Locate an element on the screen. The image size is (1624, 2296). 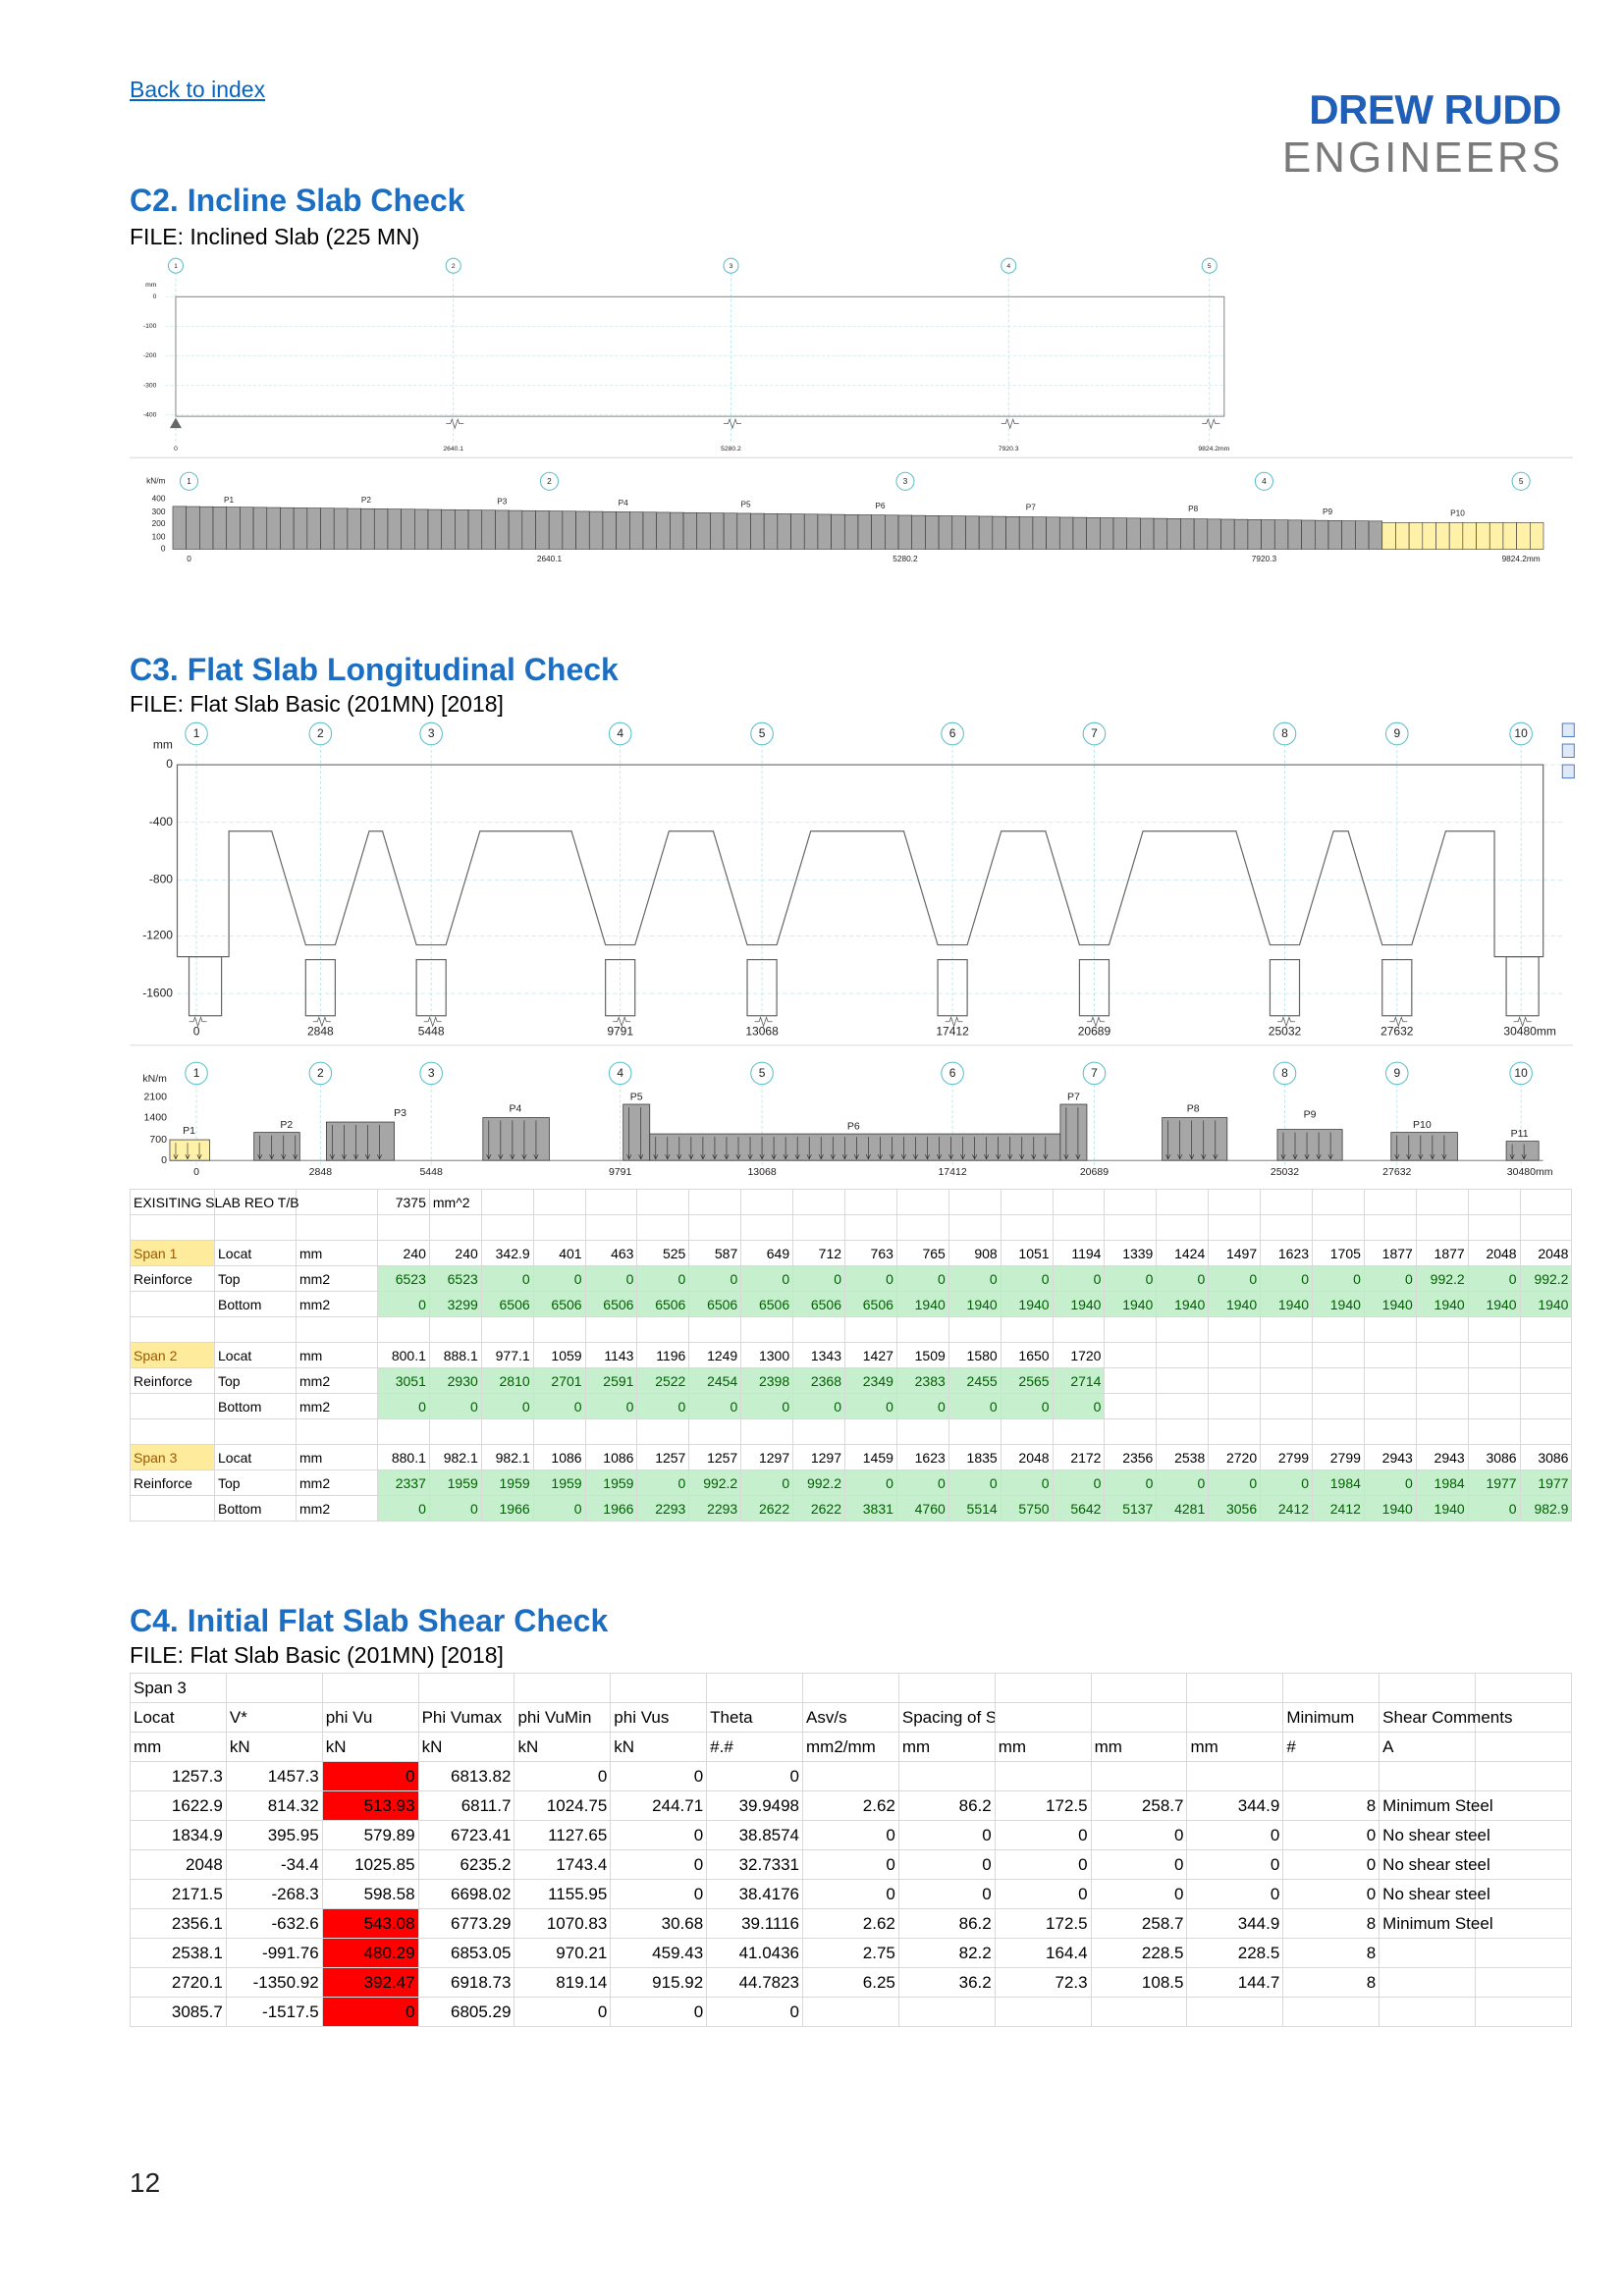
grid-label: 4 is located at coordinates (1008, 266).